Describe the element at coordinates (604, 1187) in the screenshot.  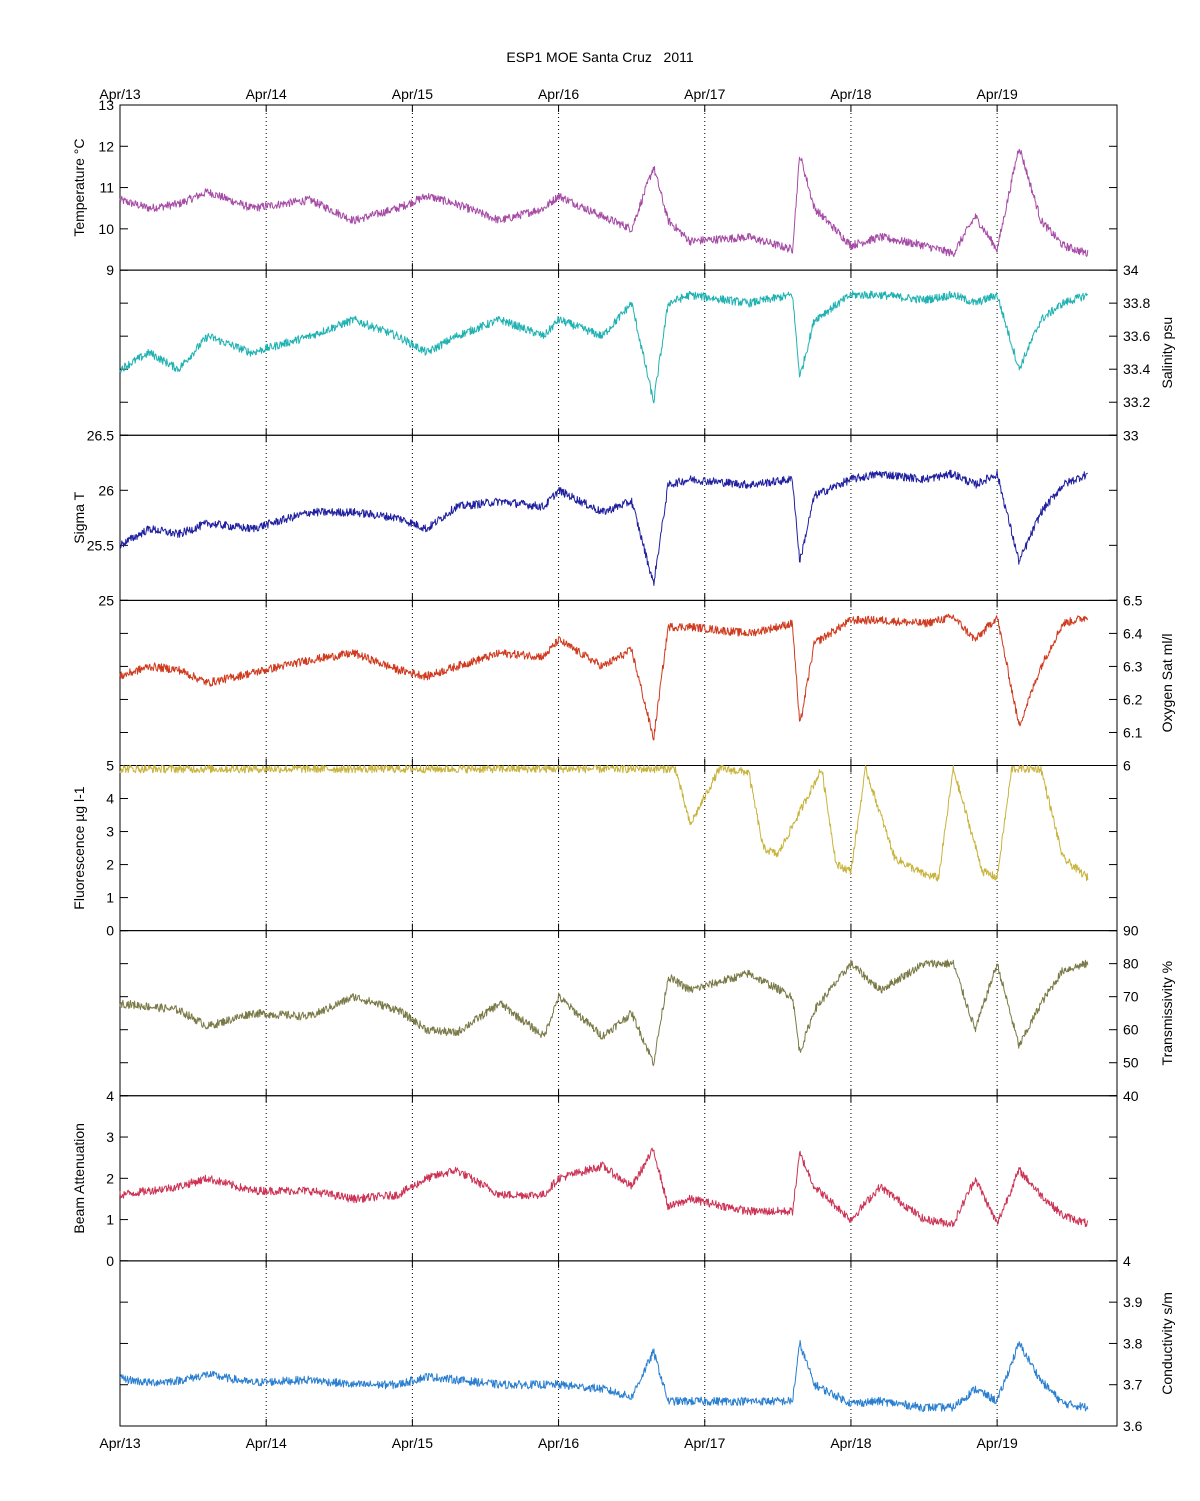
I see `series-line-beam-attenuation` at that location.